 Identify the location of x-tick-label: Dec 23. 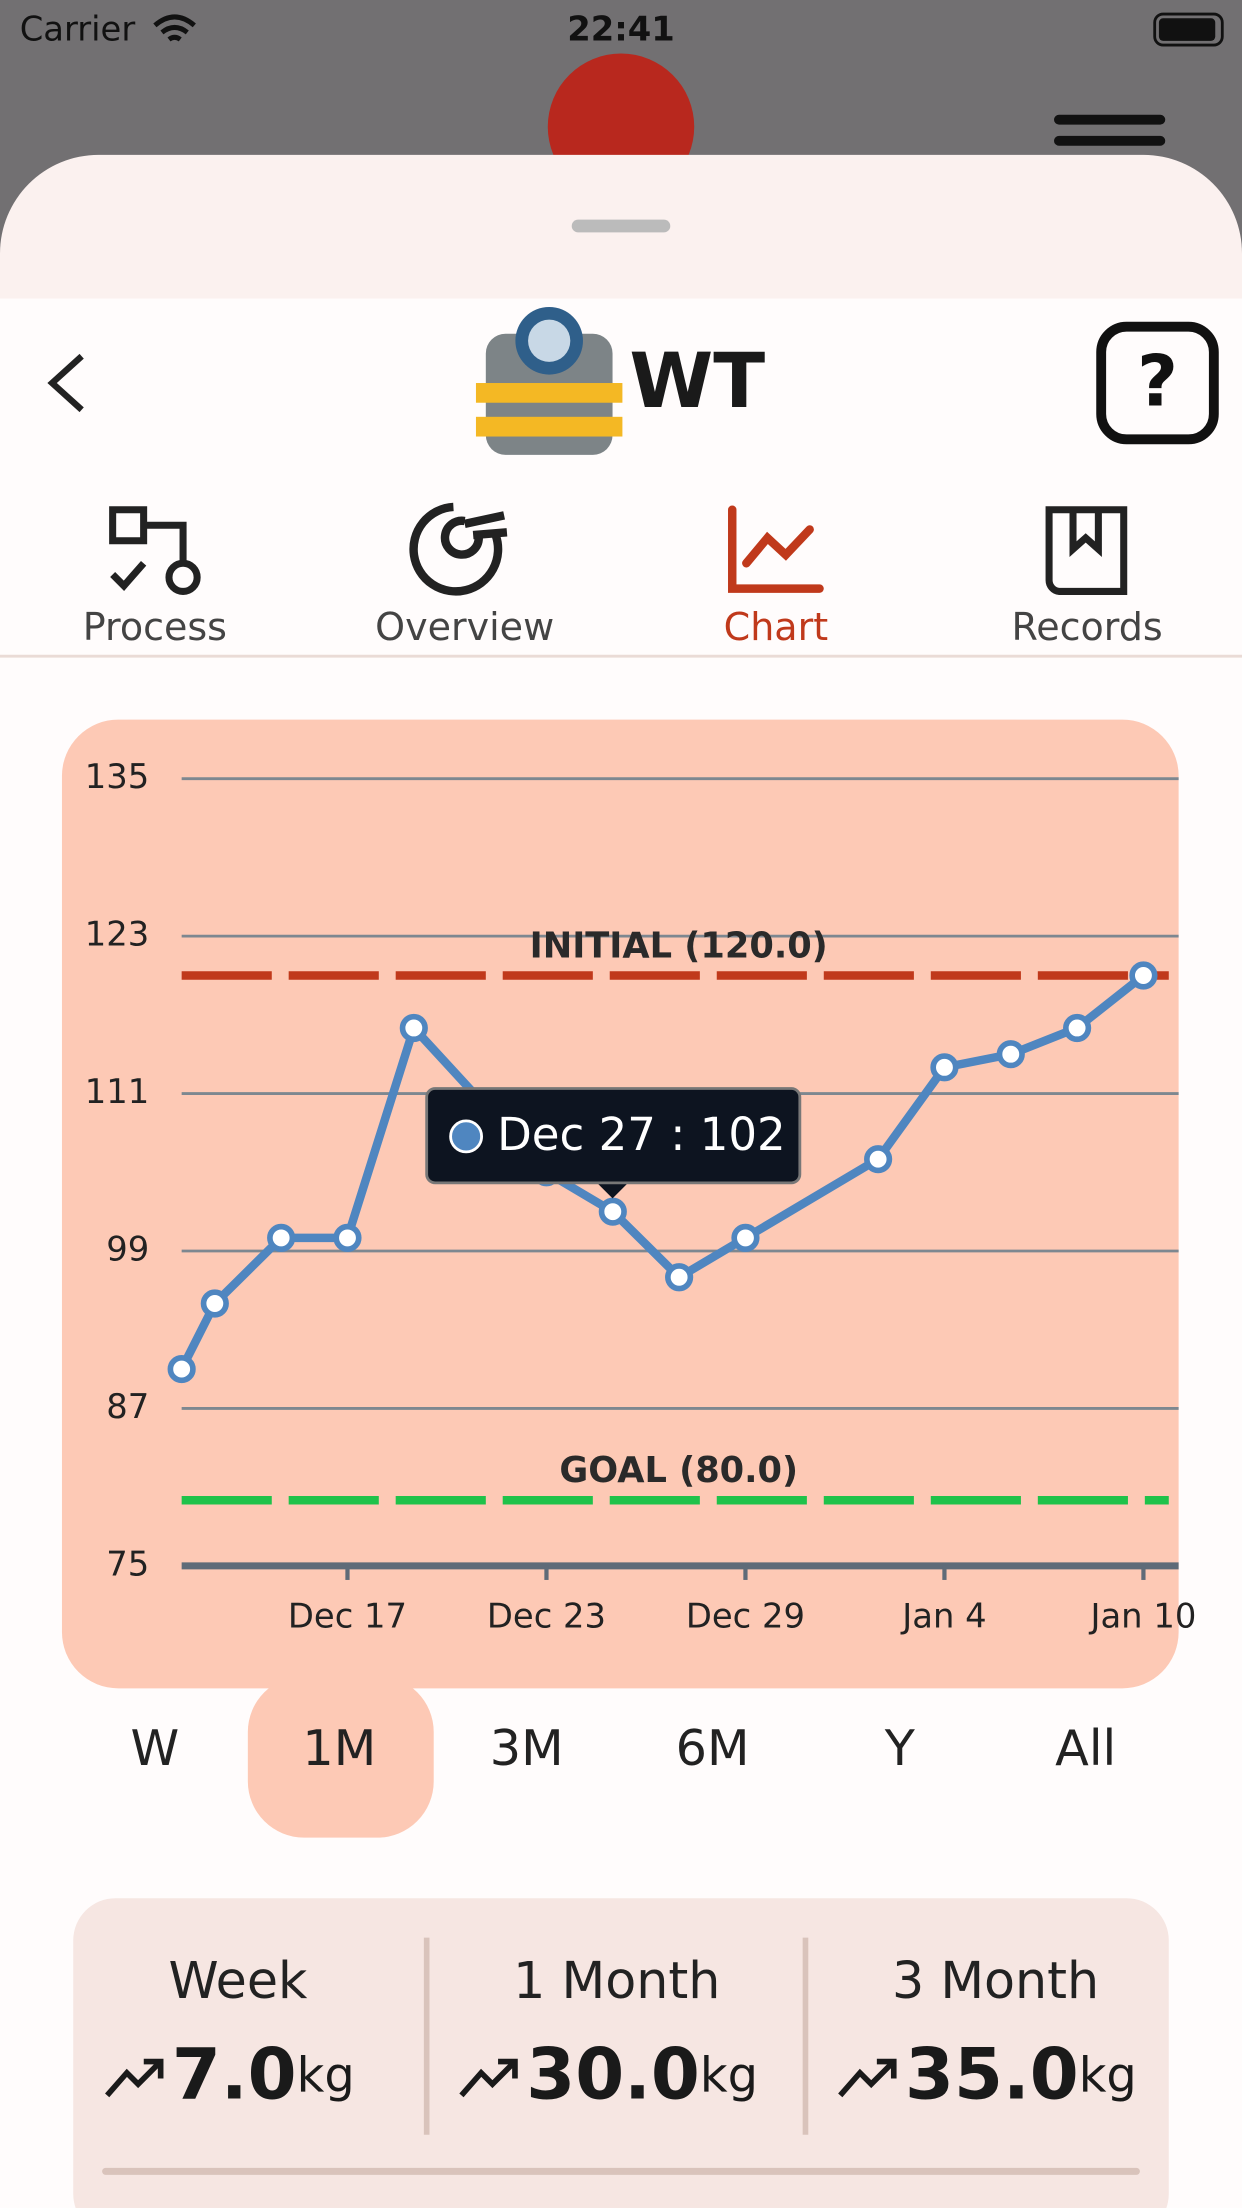
(546, 1615).